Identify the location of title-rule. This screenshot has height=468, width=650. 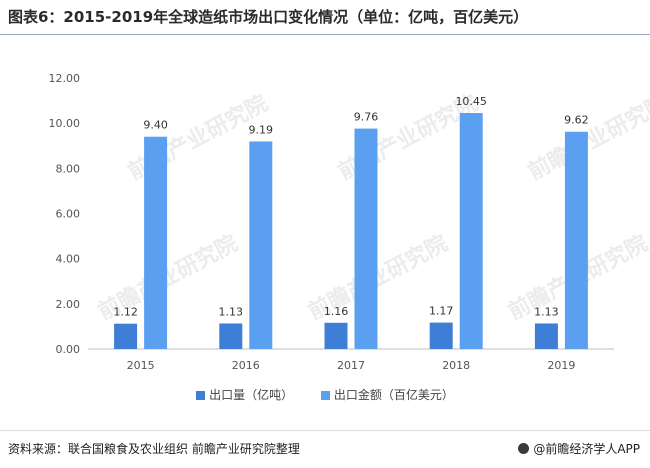
(325, 34).